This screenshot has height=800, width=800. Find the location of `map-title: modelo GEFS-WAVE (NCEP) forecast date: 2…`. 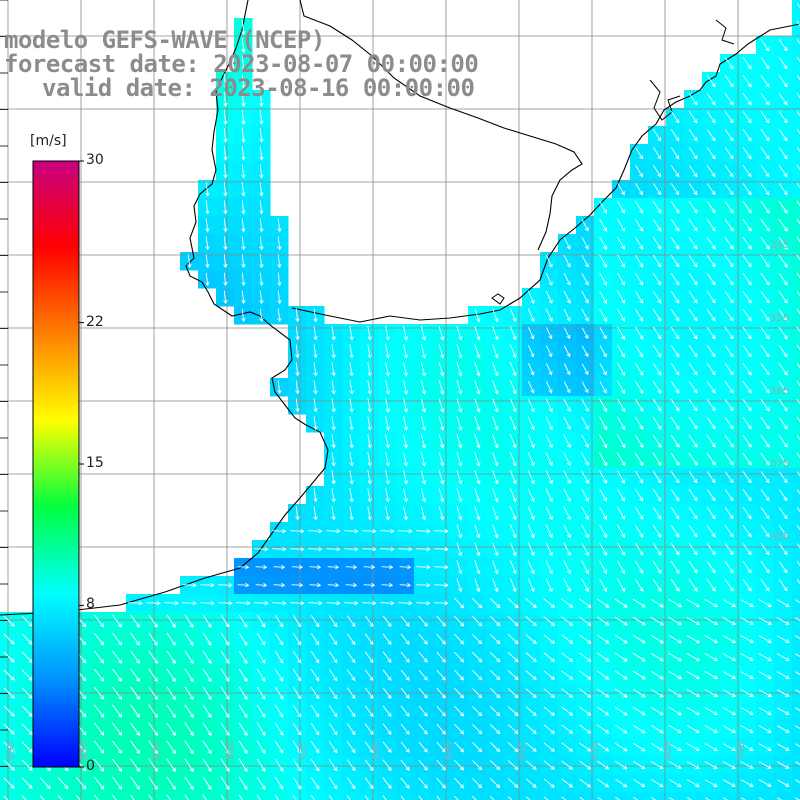

map-title: modelo GEFS-WAVE (NCEP) forecast date: 2… is located at coordinates (241, 63).